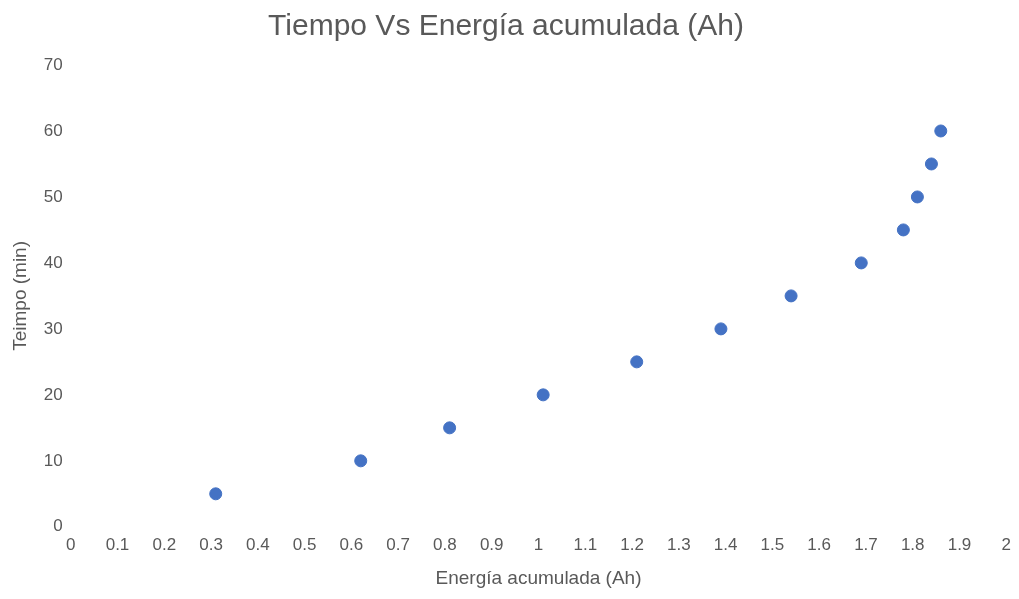 The image size is (1019, 599). What do you see at coordinates (538, 577) in the screenshot?
I see `x-axis-title: Energía acumulada (Ah)` at bounding box center [538, 577].